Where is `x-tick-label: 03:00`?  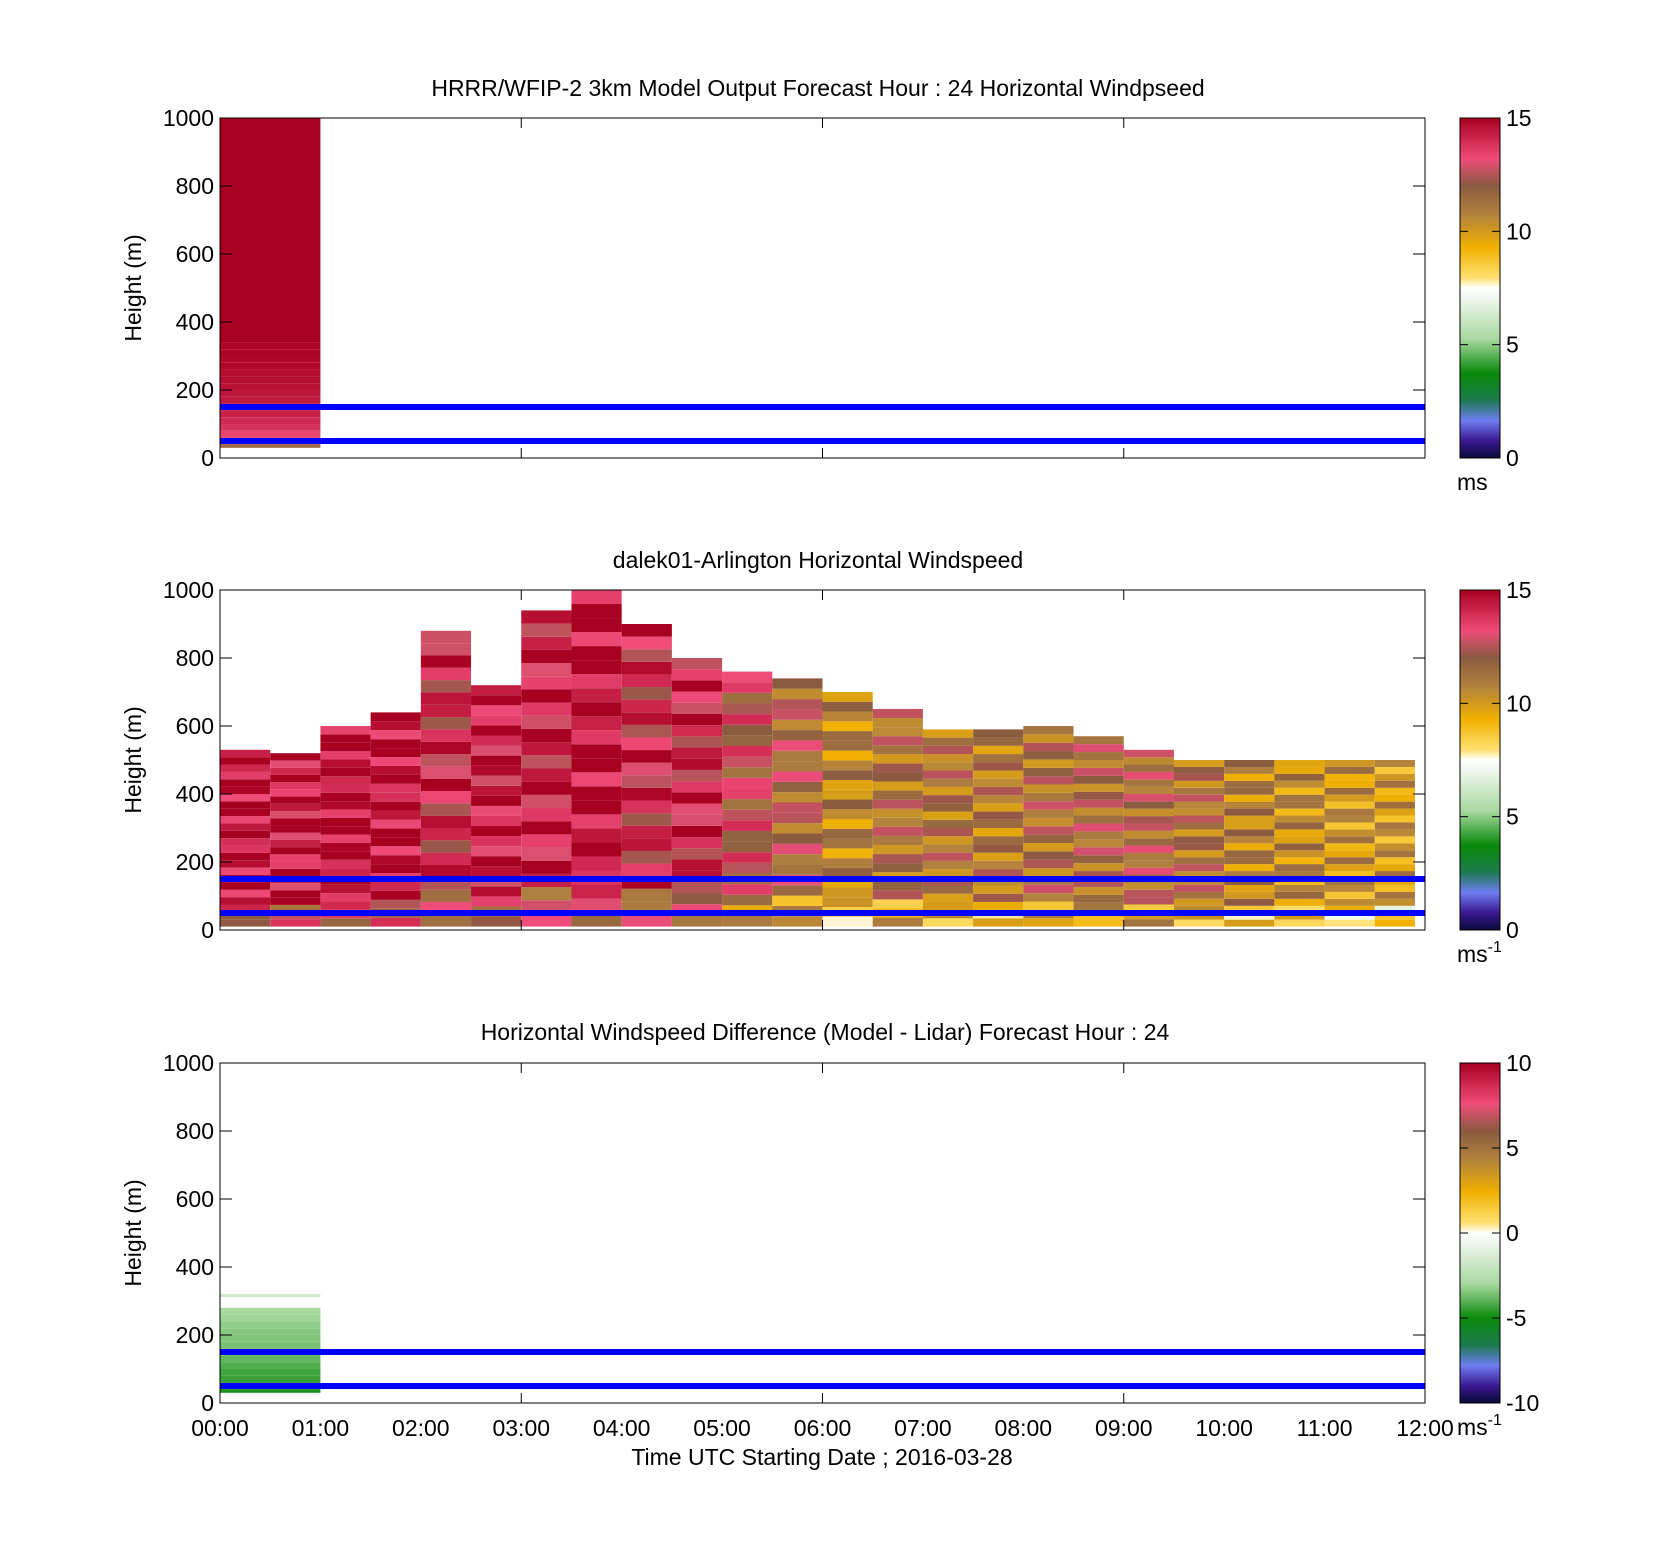 x-tick-label: 03:00 is located at coordinates (521, 1428).